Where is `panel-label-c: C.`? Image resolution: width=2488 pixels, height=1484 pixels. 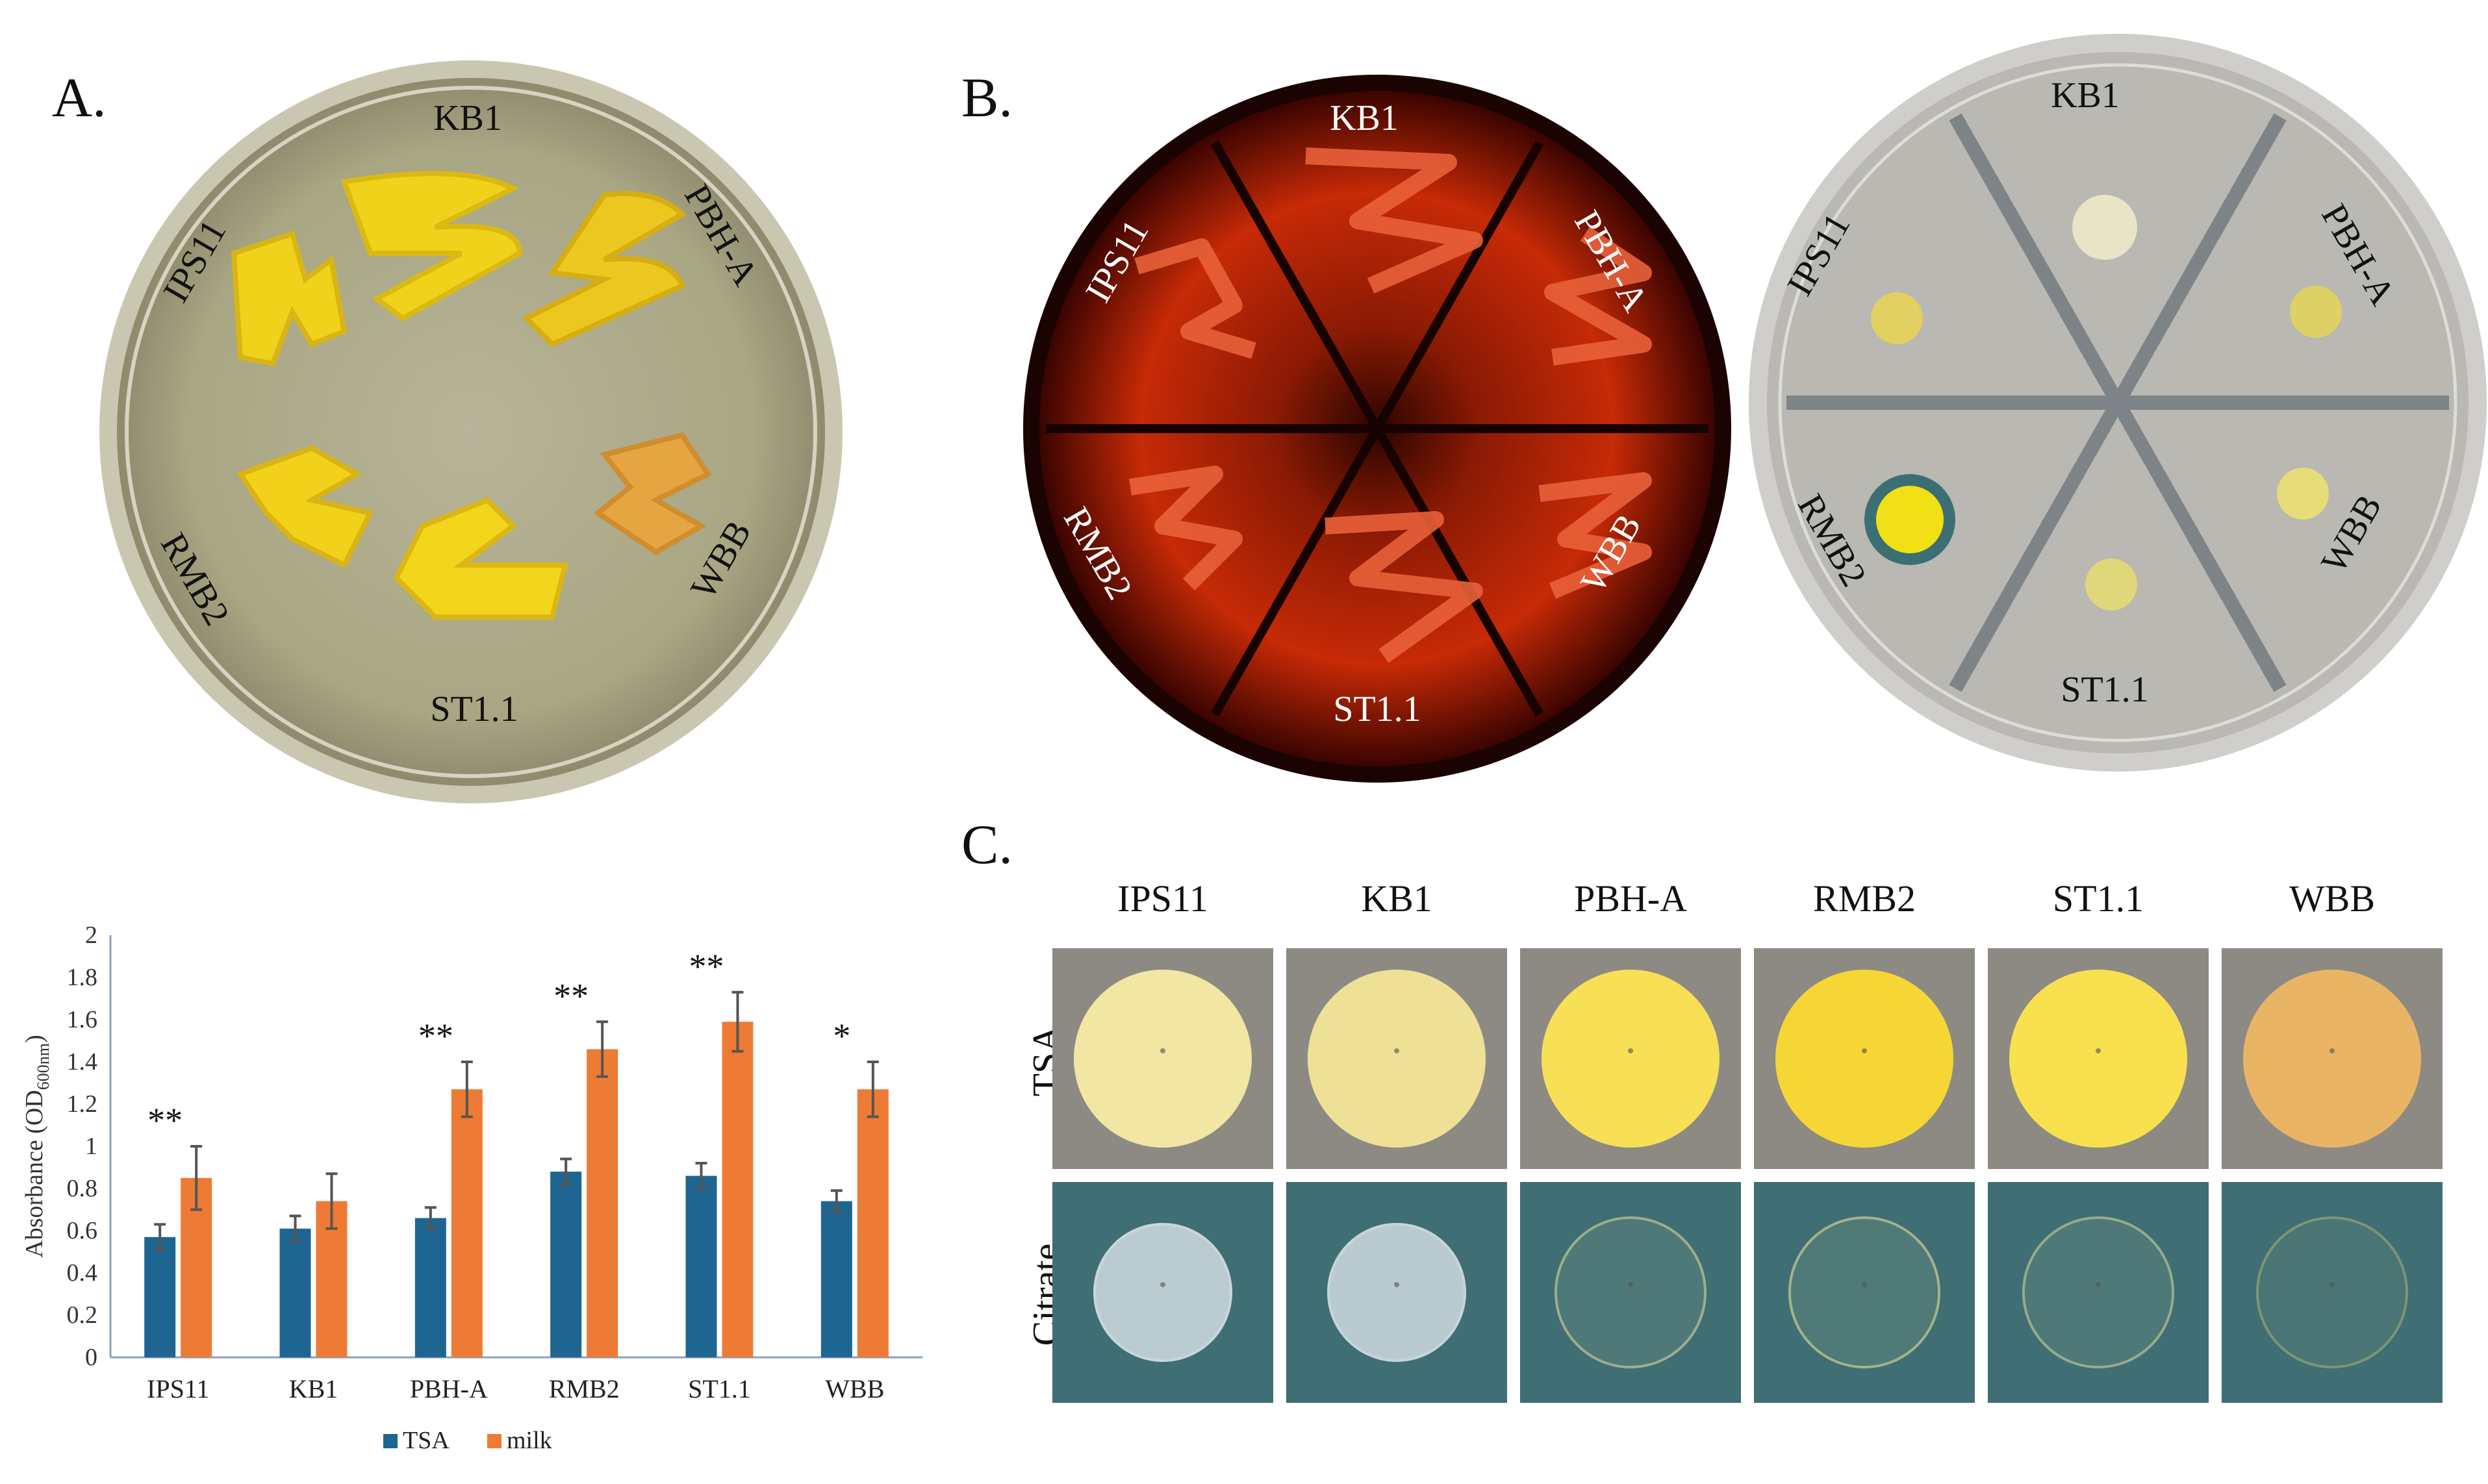 panel-label-c: C. is located at coordinates (987, 844).